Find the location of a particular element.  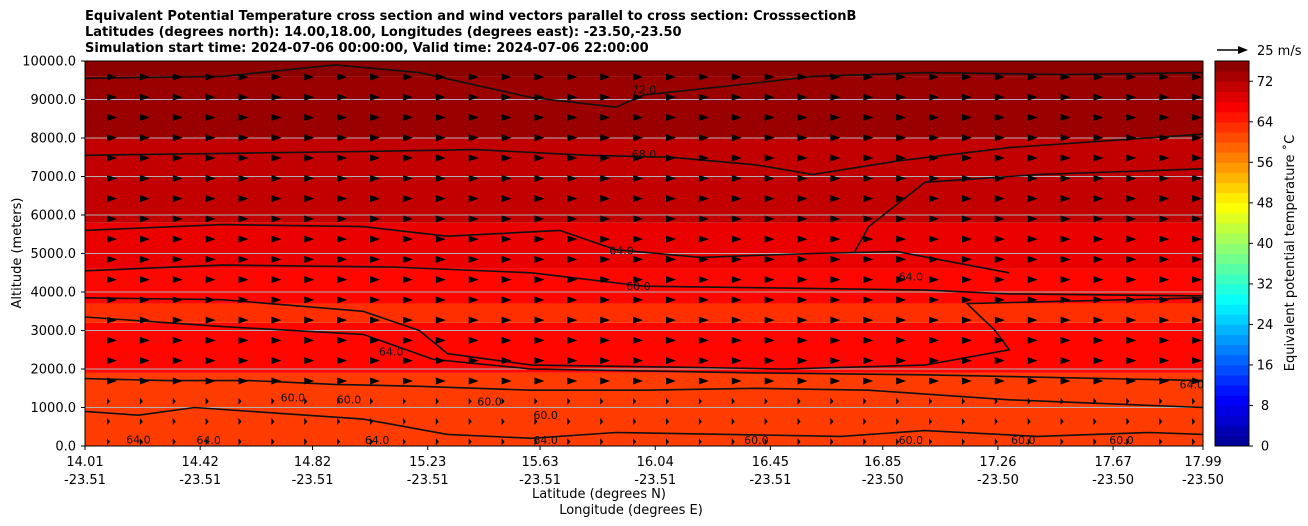

x-tick-label-lon: -23.51 is located at coordinates (85, 480).